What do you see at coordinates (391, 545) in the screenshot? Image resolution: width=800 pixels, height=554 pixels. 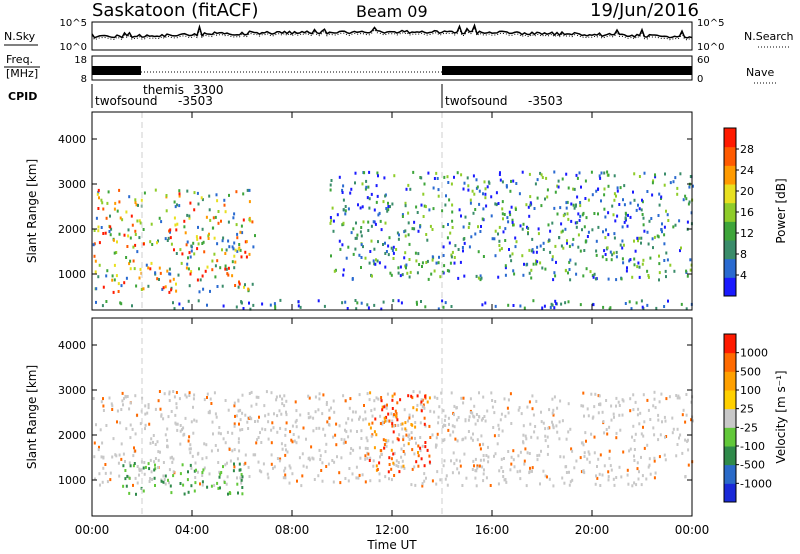 I see `time-xlabel: Time UT` at bounding box center [391, 545].